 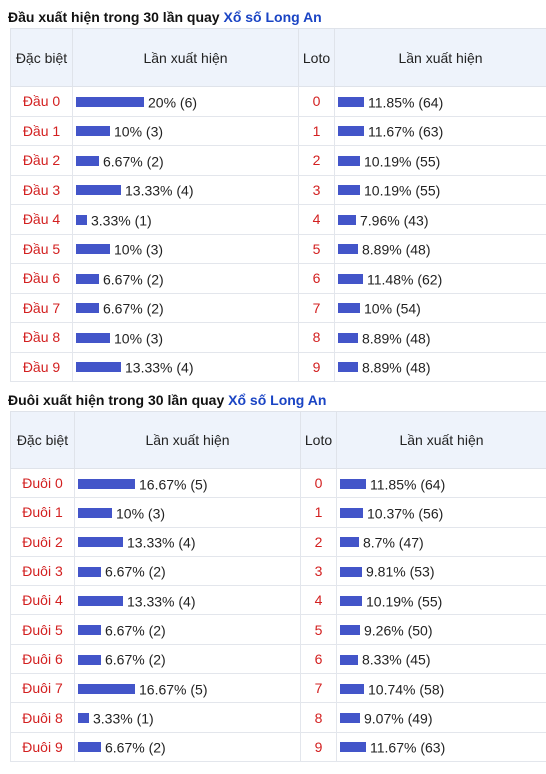 What do you see at coordinates (188, 512) in the screenshot?
I see `tail-frequency-cell: 10% (3)` at bounding box center [188, 512].